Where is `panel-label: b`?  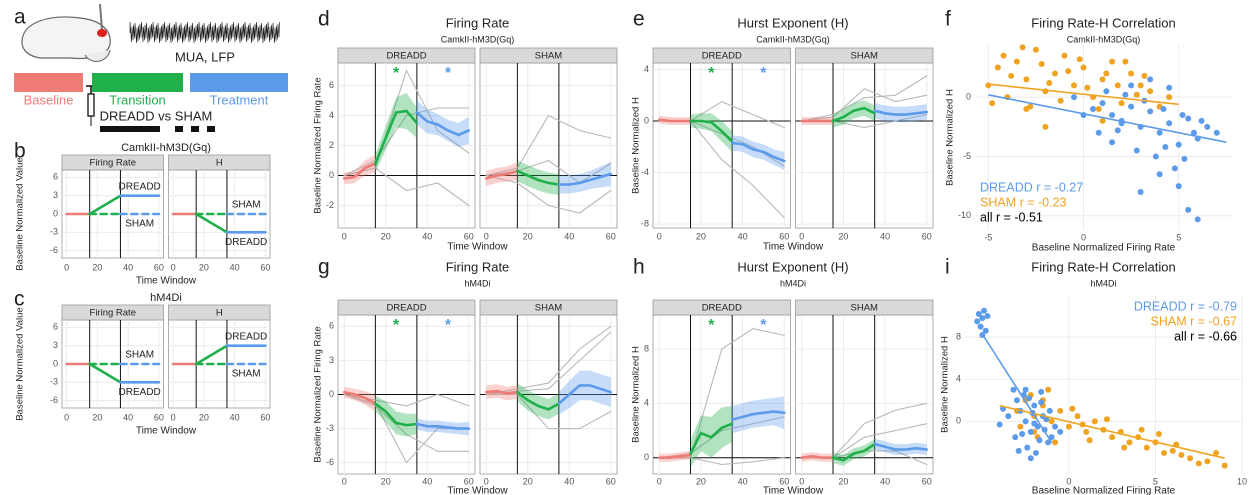
panel-label: b is located at coordinates (20, 151).